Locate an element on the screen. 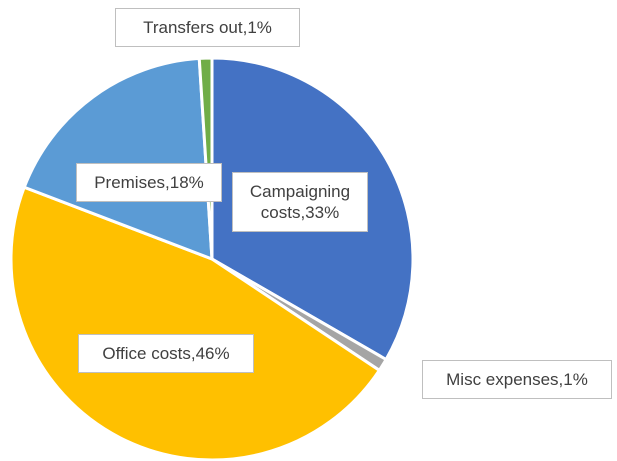 This screenshot has height=461, width=617. data-label: Misc expenses,1% is located at coordinates (517, 379).